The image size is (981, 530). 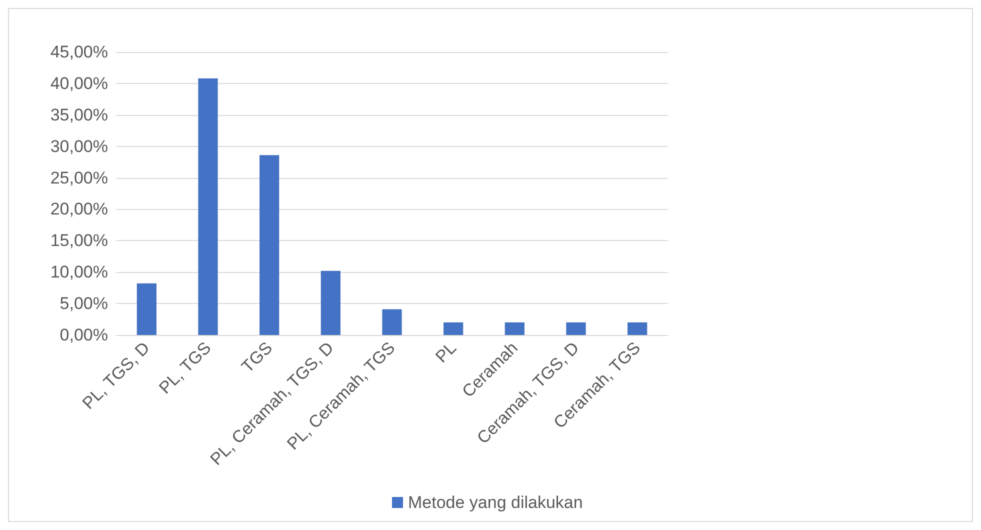 I want to click on y-tick-label: 10,00%, so click(x=79, y=272).